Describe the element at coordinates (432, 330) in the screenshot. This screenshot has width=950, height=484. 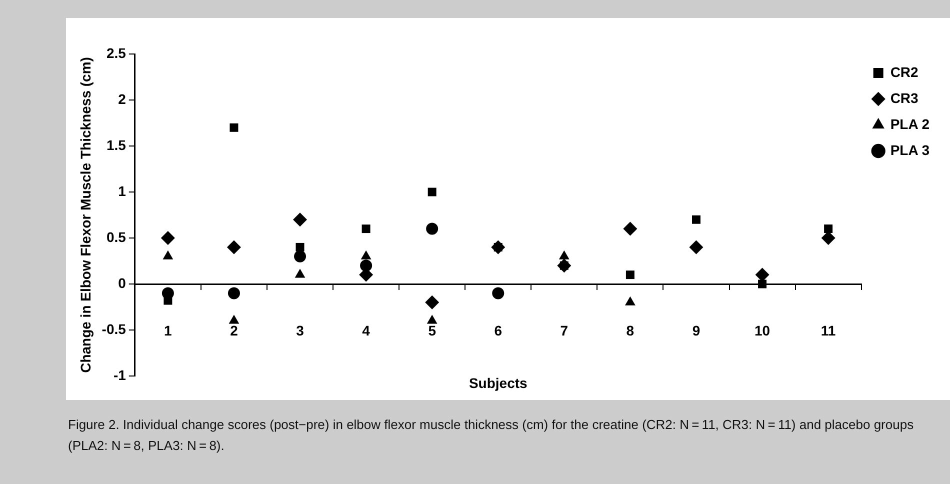
I see `x-tick-label: 5` at that location.